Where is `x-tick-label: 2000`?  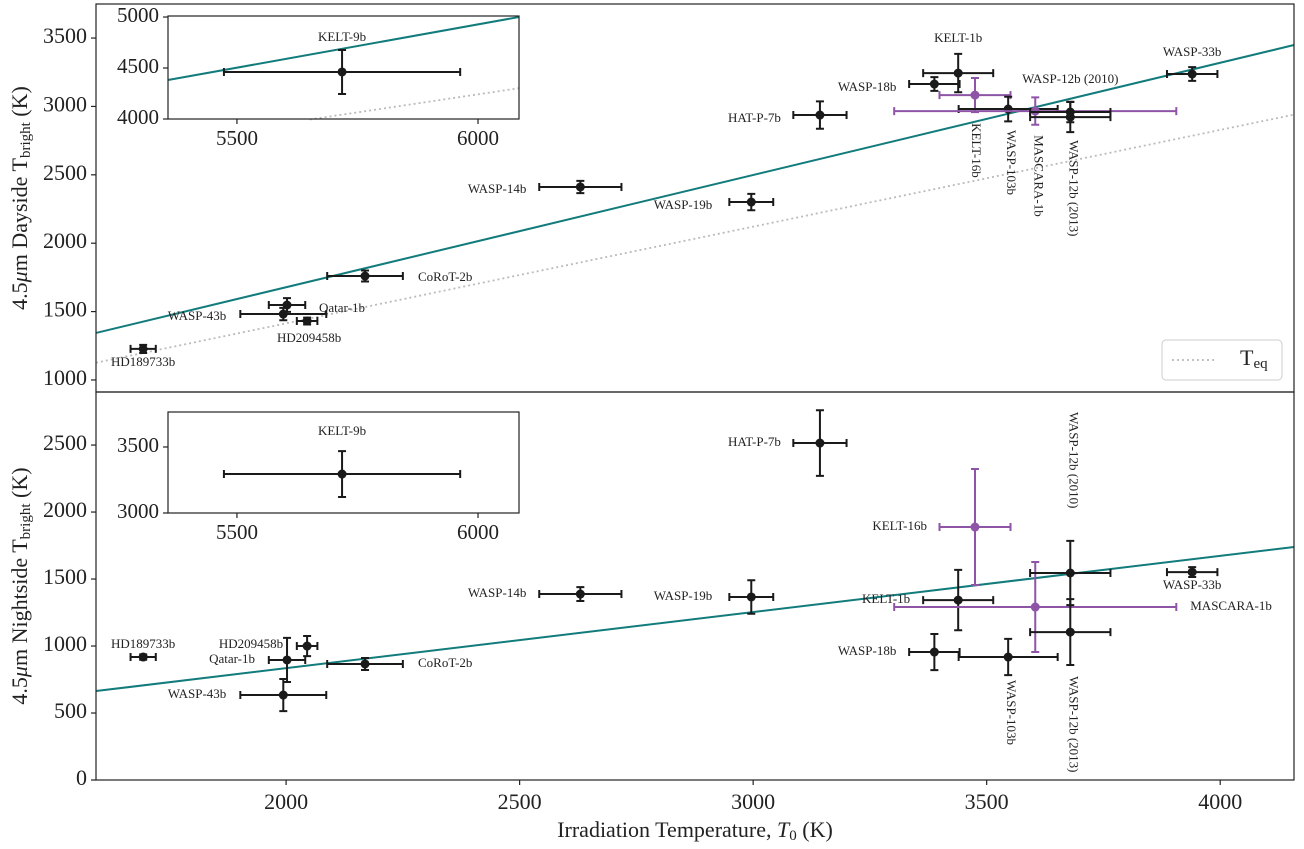 x-tick-label: 2000 is located at coordinates (286, 801).